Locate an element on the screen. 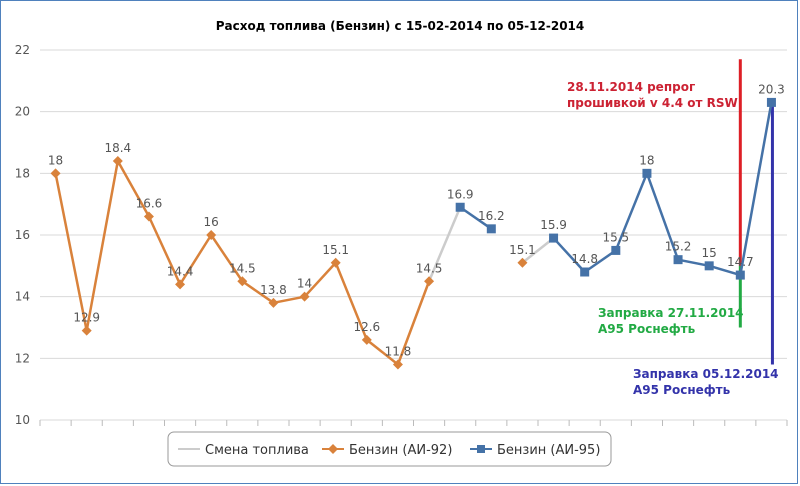 The image size is (800, 486). y-axis: 10 12 14 16 18 20 22 is located at coordinates (22, 235).